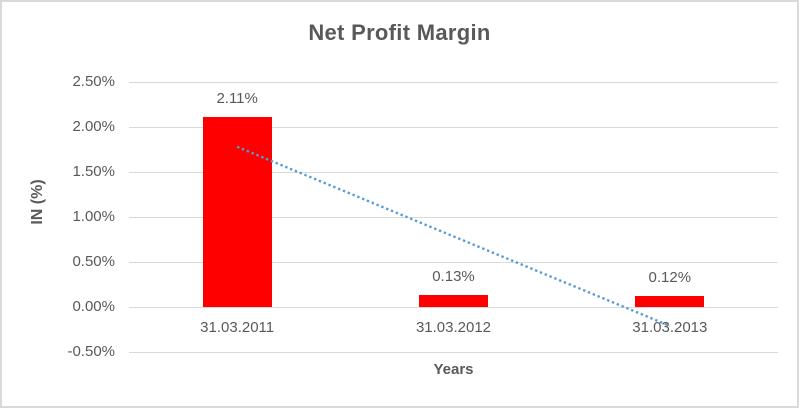 The width and height of the screenshot is (799, 408). Describe the element at coordinates (237, 99) in the screenshot. I see `bar-data-label: 2.11%` at that location.